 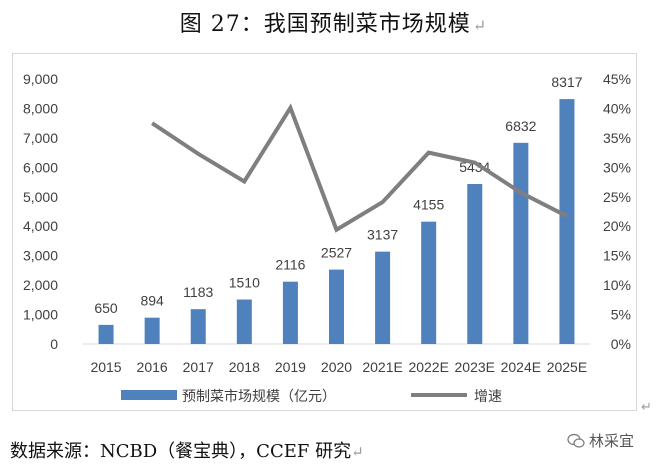 What do you see at coordinates (290, 265) in the screenshot?
I see `bar-data-label: 2116` at bounding box center [290, 265].